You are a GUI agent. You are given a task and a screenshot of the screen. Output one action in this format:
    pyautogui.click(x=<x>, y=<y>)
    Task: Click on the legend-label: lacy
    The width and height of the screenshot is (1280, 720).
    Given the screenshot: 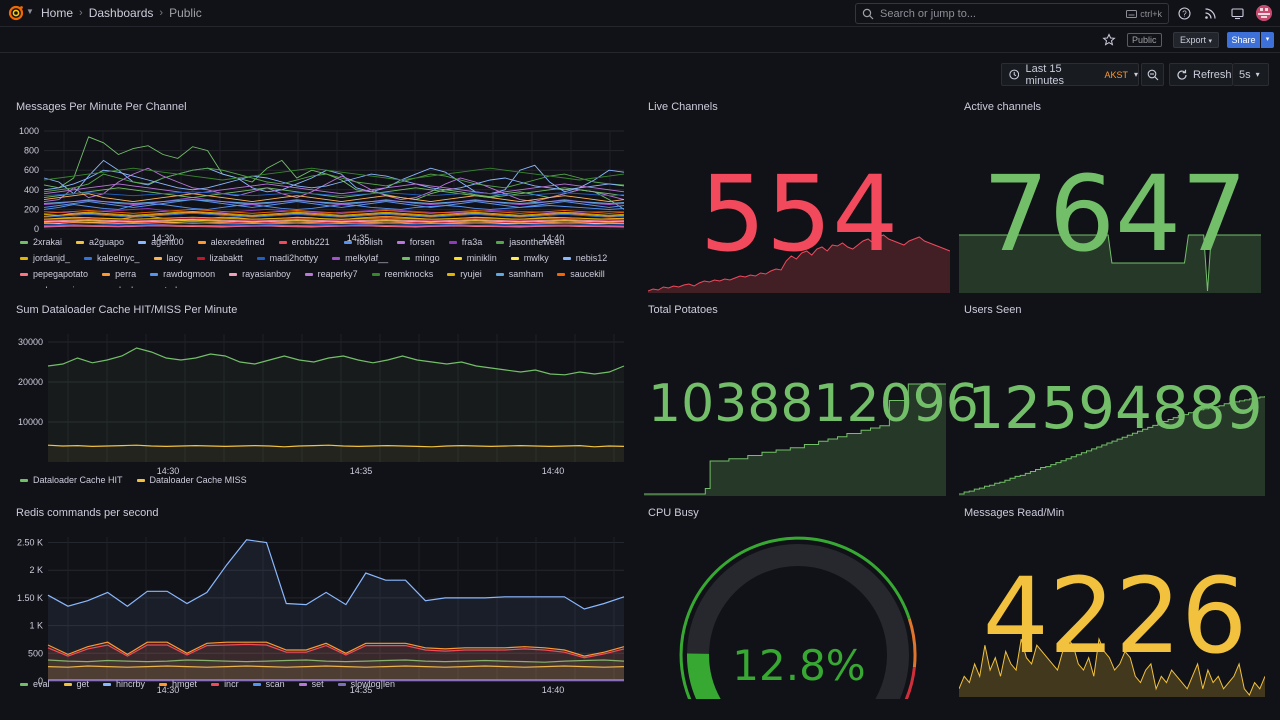 What is the action you would take?
    pyautogui.click(x=174, y=258)
    